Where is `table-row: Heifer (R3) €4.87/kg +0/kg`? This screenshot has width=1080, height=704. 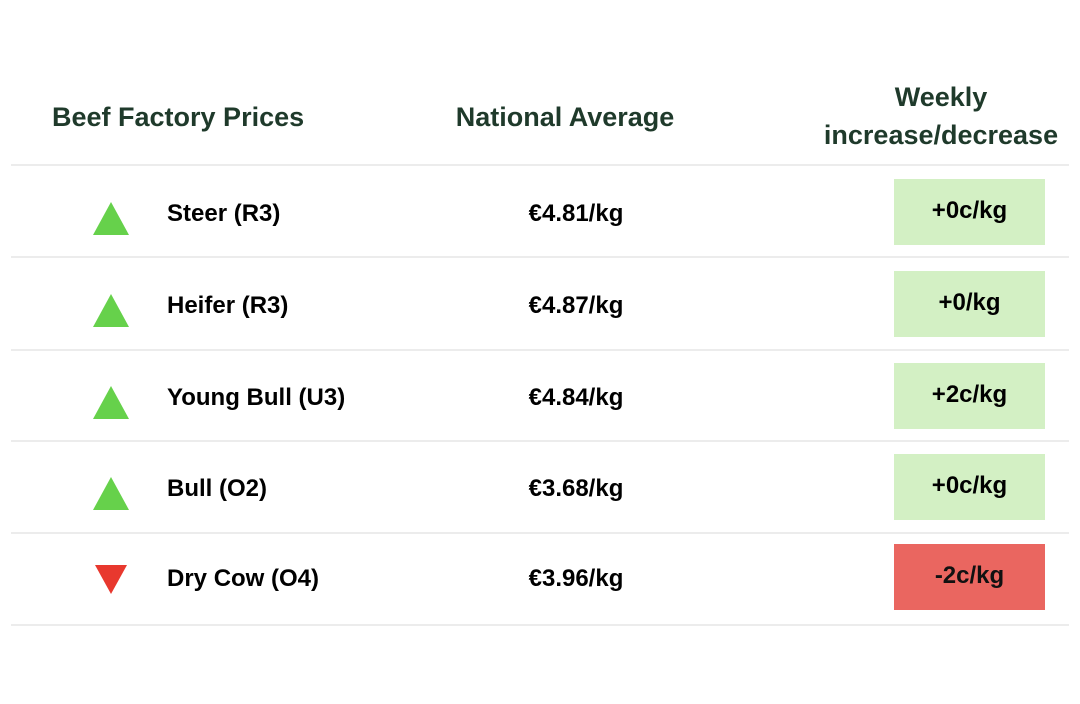
table-row: Heifer (R3) €4.87/kg +0/kg is located at coordinates (540, 304).